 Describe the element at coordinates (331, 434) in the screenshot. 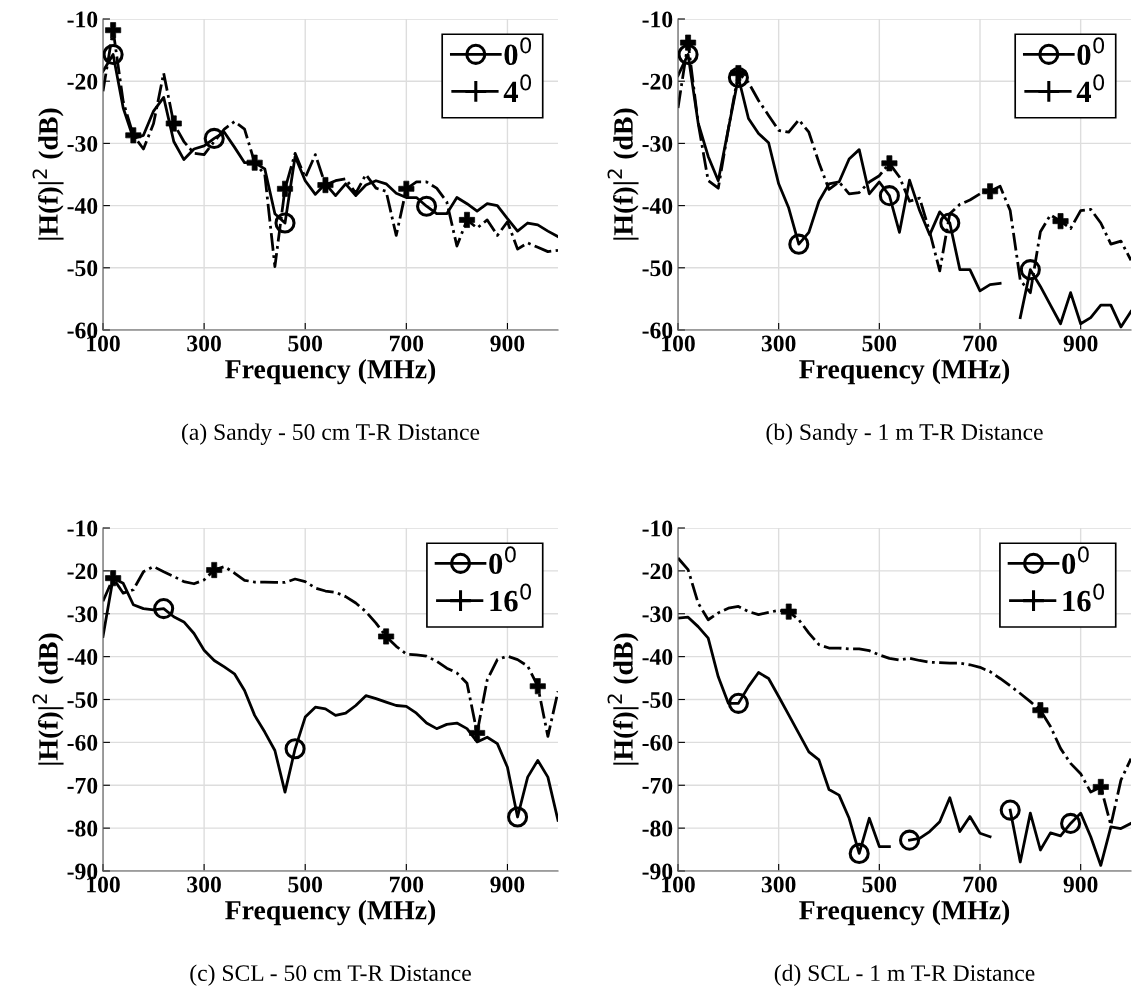

I see `text: (a) Sandy - 50 cm T-R Distance` at that location.